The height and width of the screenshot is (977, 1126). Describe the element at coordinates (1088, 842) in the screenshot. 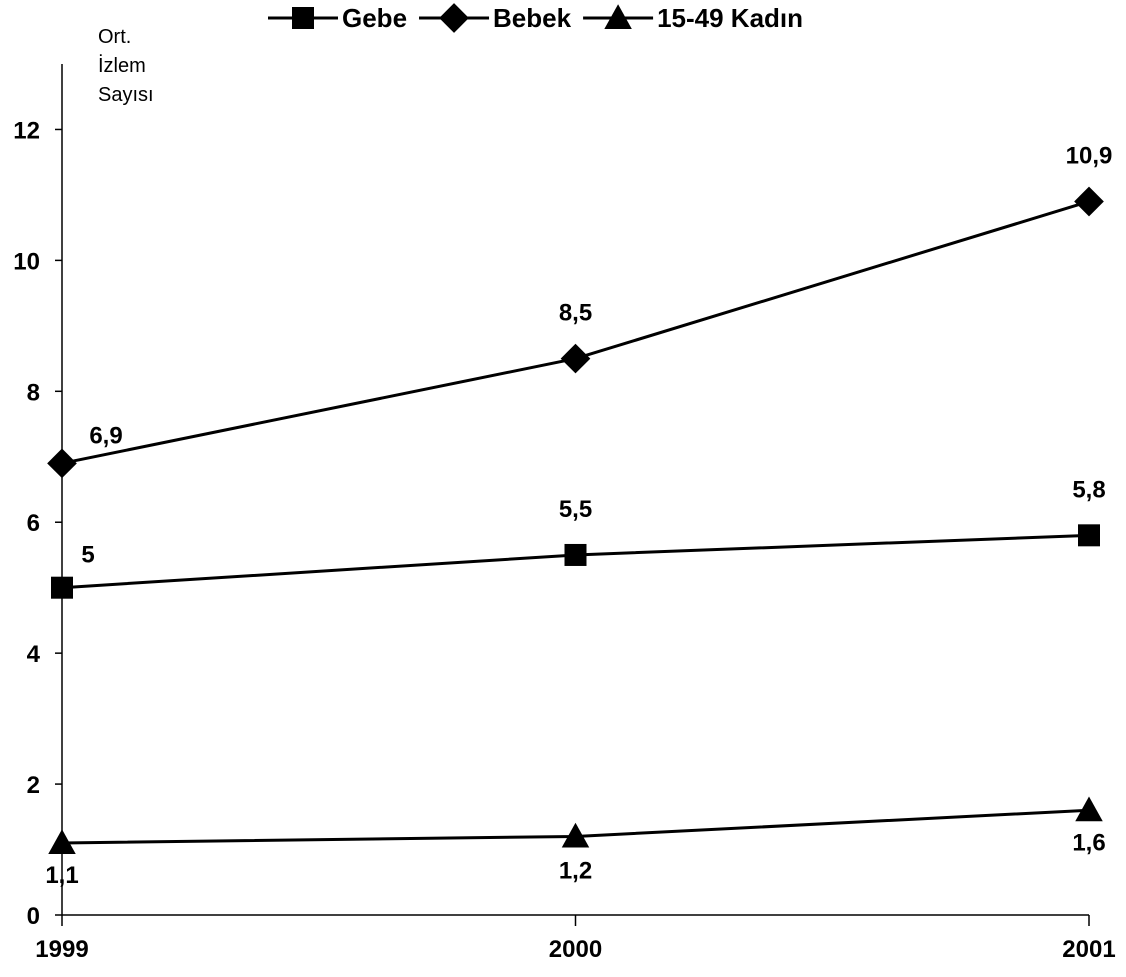

I see `data-label-15-49-kad-n: 1,6` at that location.